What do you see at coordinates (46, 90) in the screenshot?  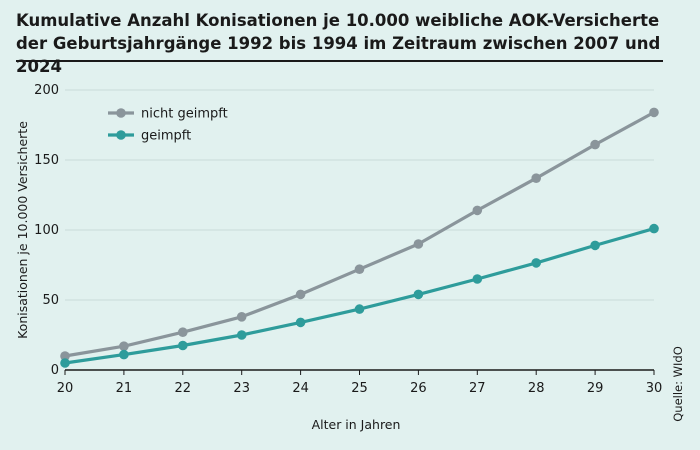 I see `y-tick-label: 200` at bounding box center [46, 90].